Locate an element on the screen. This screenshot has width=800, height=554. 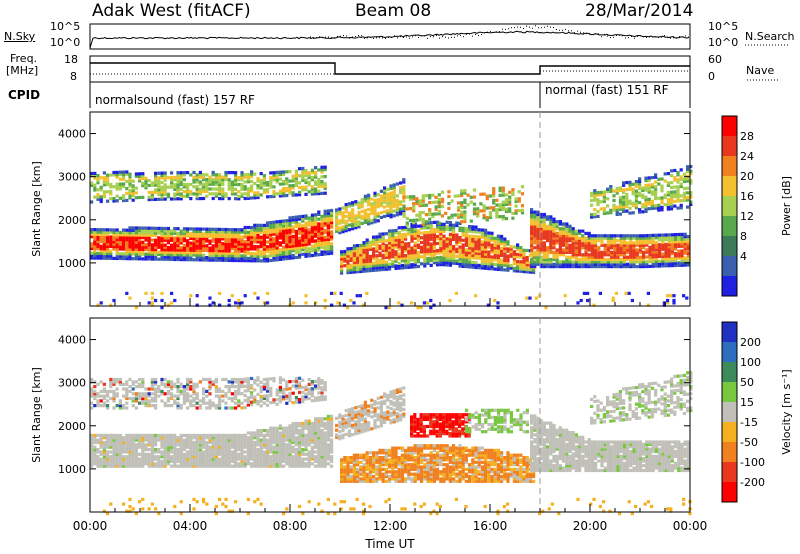
velocity-band-high is located at coordinates (208, 393).